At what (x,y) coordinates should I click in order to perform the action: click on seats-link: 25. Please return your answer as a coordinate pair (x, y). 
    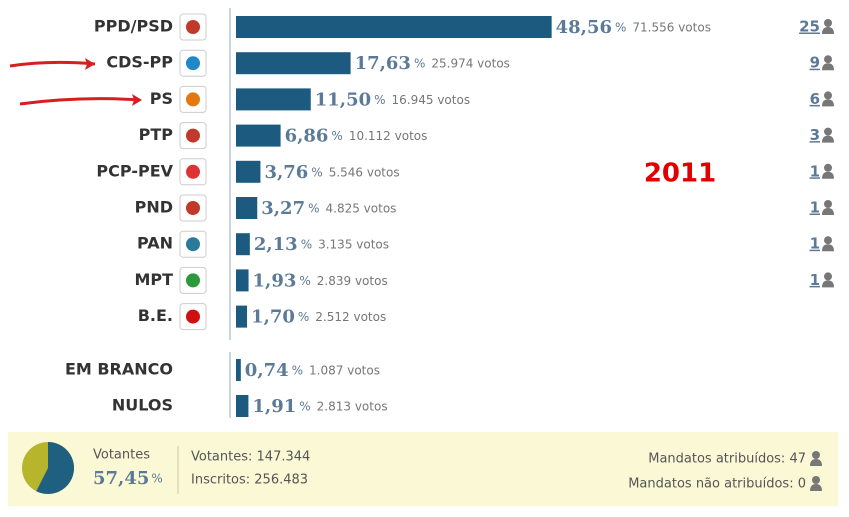
    Looking at the image, I should click on (809, 27).